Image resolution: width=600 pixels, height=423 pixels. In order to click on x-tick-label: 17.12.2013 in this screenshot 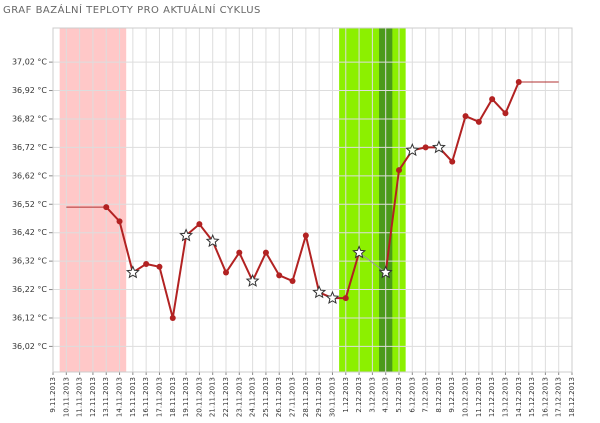, I will do `click(559, 397)`.